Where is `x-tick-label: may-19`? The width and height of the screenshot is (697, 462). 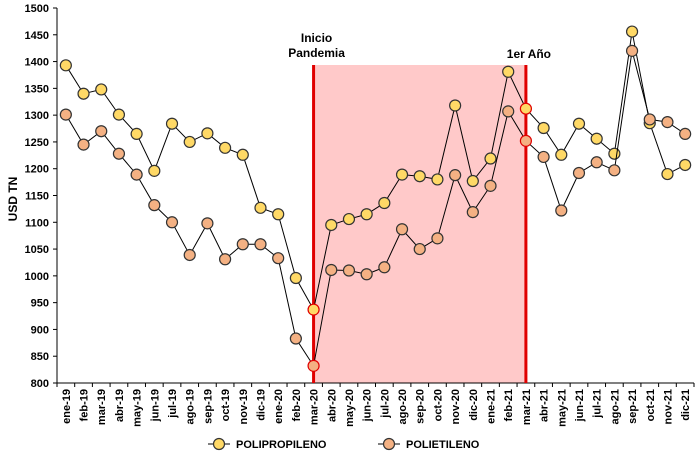
x-tick-label: may-19 is located at coordinates (138, 408).